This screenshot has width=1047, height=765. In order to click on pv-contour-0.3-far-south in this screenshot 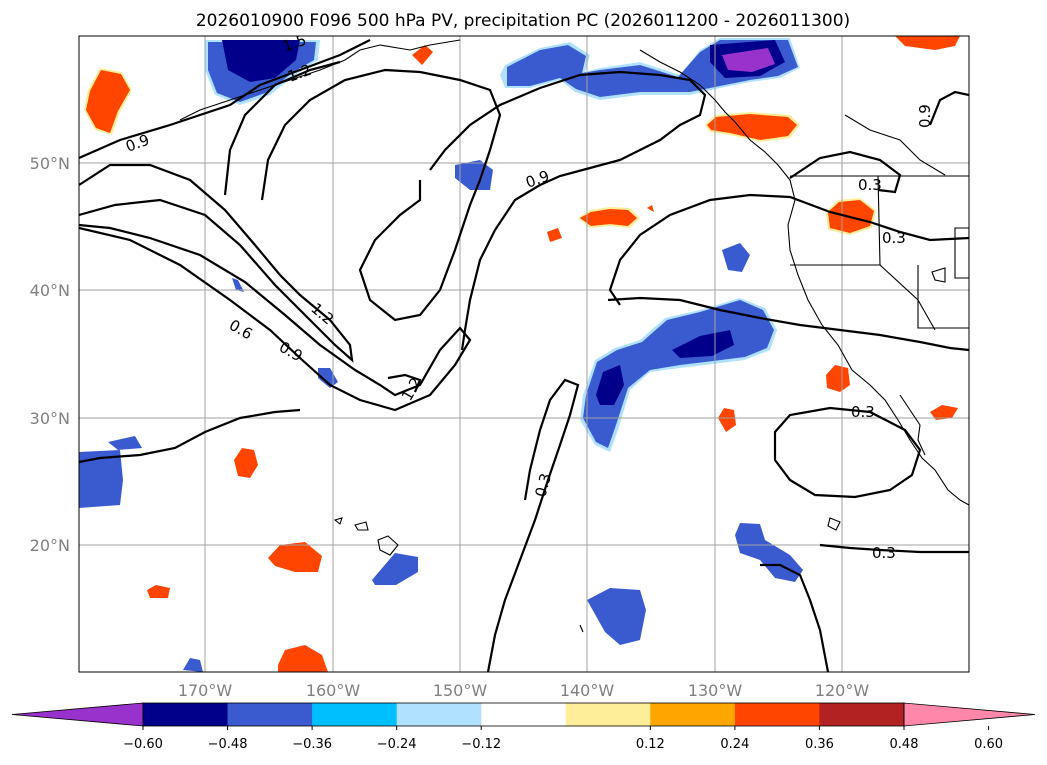, I will do `click(190, 436)`.